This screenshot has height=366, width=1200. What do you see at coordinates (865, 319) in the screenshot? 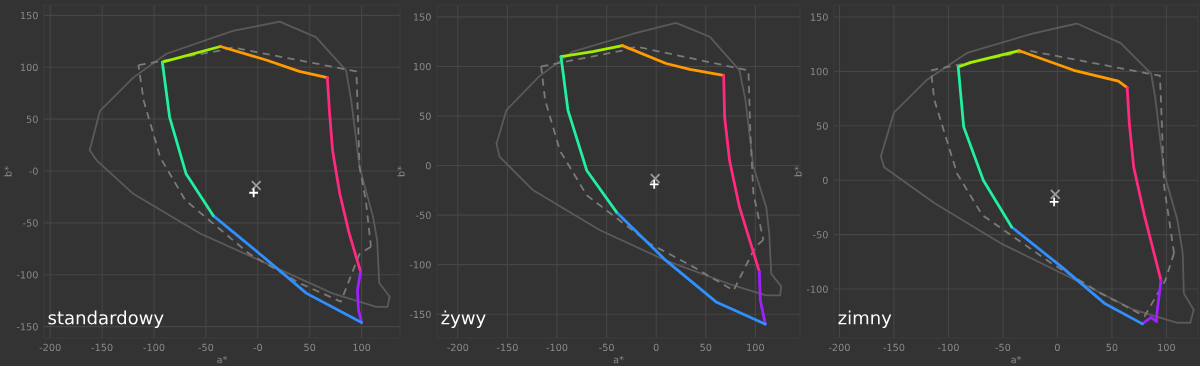
I see `annotation: zimny` at bounding box center [865, 319].